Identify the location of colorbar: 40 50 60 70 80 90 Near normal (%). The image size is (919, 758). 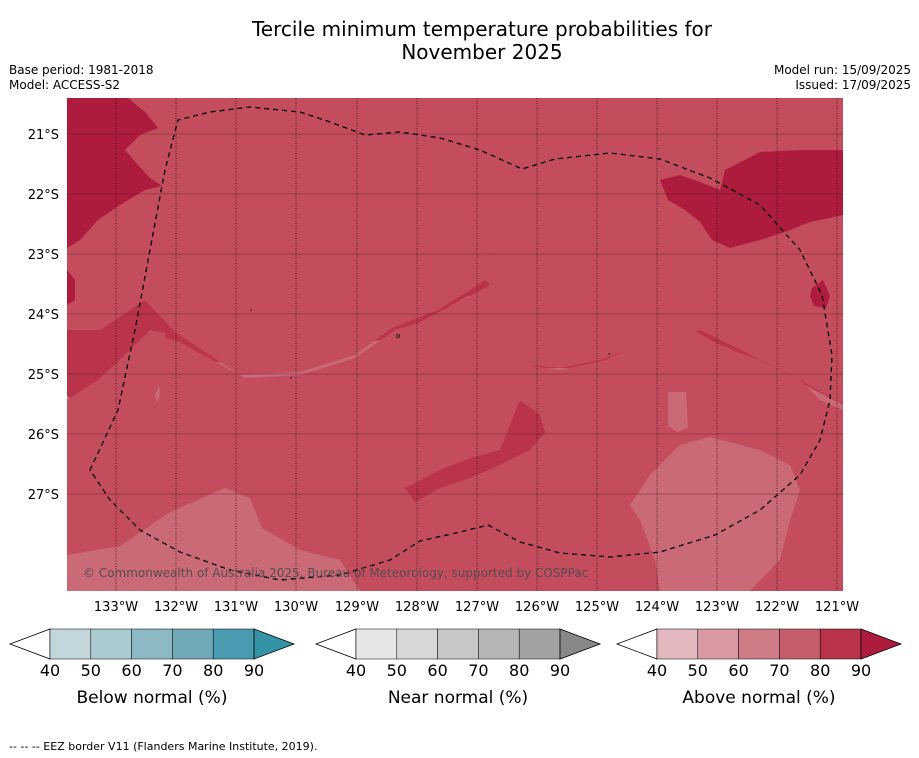
(458, 668).